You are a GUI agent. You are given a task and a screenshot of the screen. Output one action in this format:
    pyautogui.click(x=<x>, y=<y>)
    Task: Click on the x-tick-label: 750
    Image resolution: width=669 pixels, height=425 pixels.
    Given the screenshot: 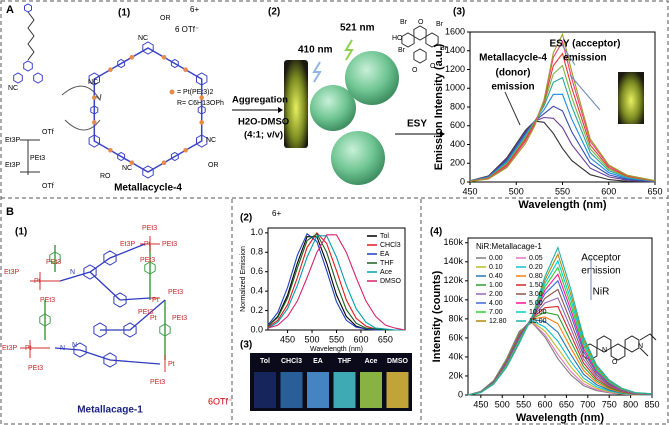 What is the action you would take?
    pyautogui.click(x=609, y=404)
    